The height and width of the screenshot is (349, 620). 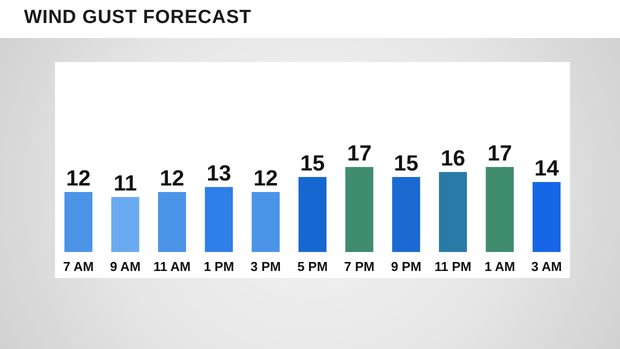 What do you see at coordinates (78, 266) in the screenshot?
I see `x-tick-label: 7 AM` at bounding box center [78, 266].